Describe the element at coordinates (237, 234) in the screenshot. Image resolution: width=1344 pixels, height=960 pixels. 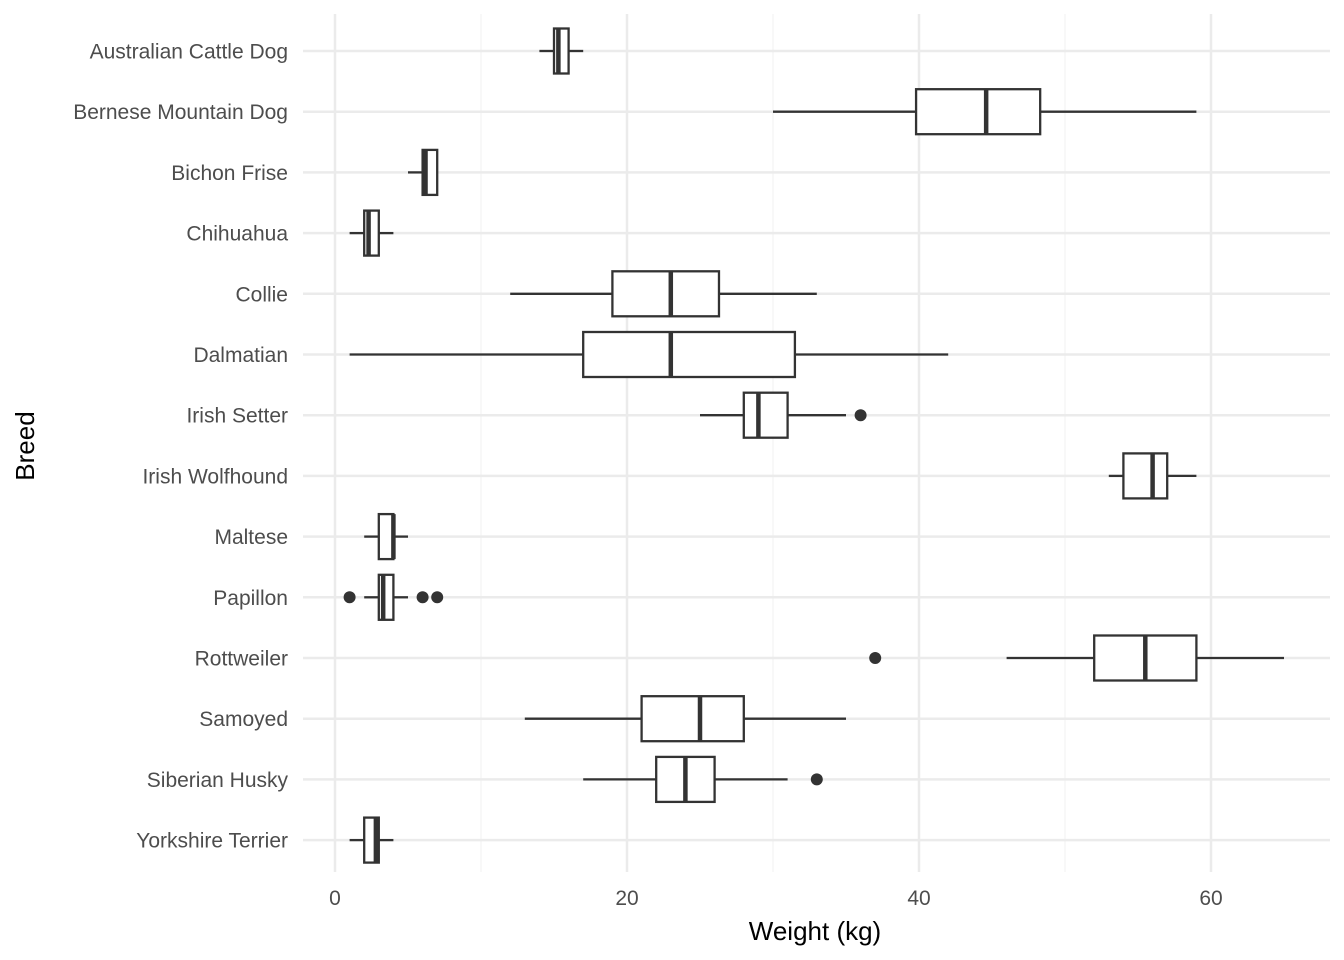
I see `y-tick-label: Chihuahua` at that location.